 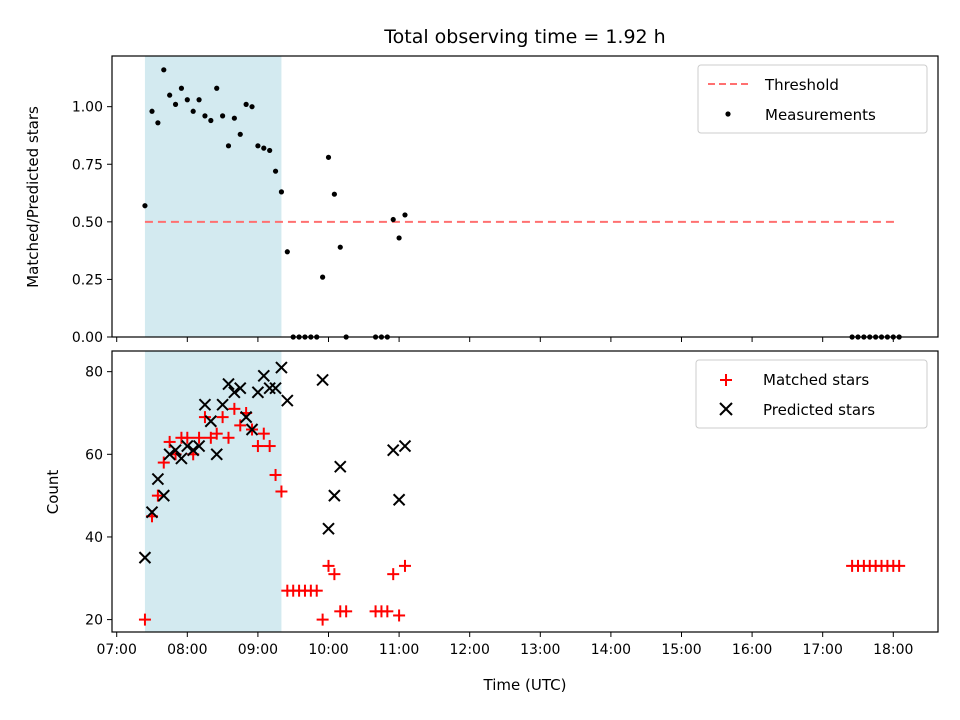 What do you see at coordinates (94, 621) in the screenshot?
I see `bottom-y-tick-label-0: 20` at bounding box center [94, 621].